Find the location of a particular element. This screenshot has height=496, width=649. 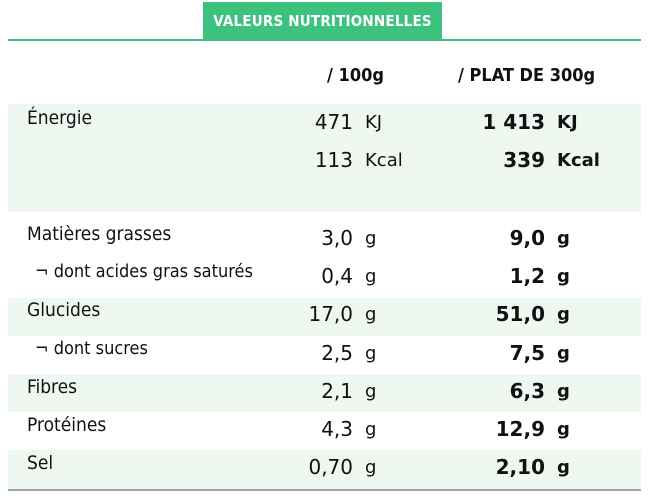

unit-per-100g: Kcal is located at coordinates (384, 160).